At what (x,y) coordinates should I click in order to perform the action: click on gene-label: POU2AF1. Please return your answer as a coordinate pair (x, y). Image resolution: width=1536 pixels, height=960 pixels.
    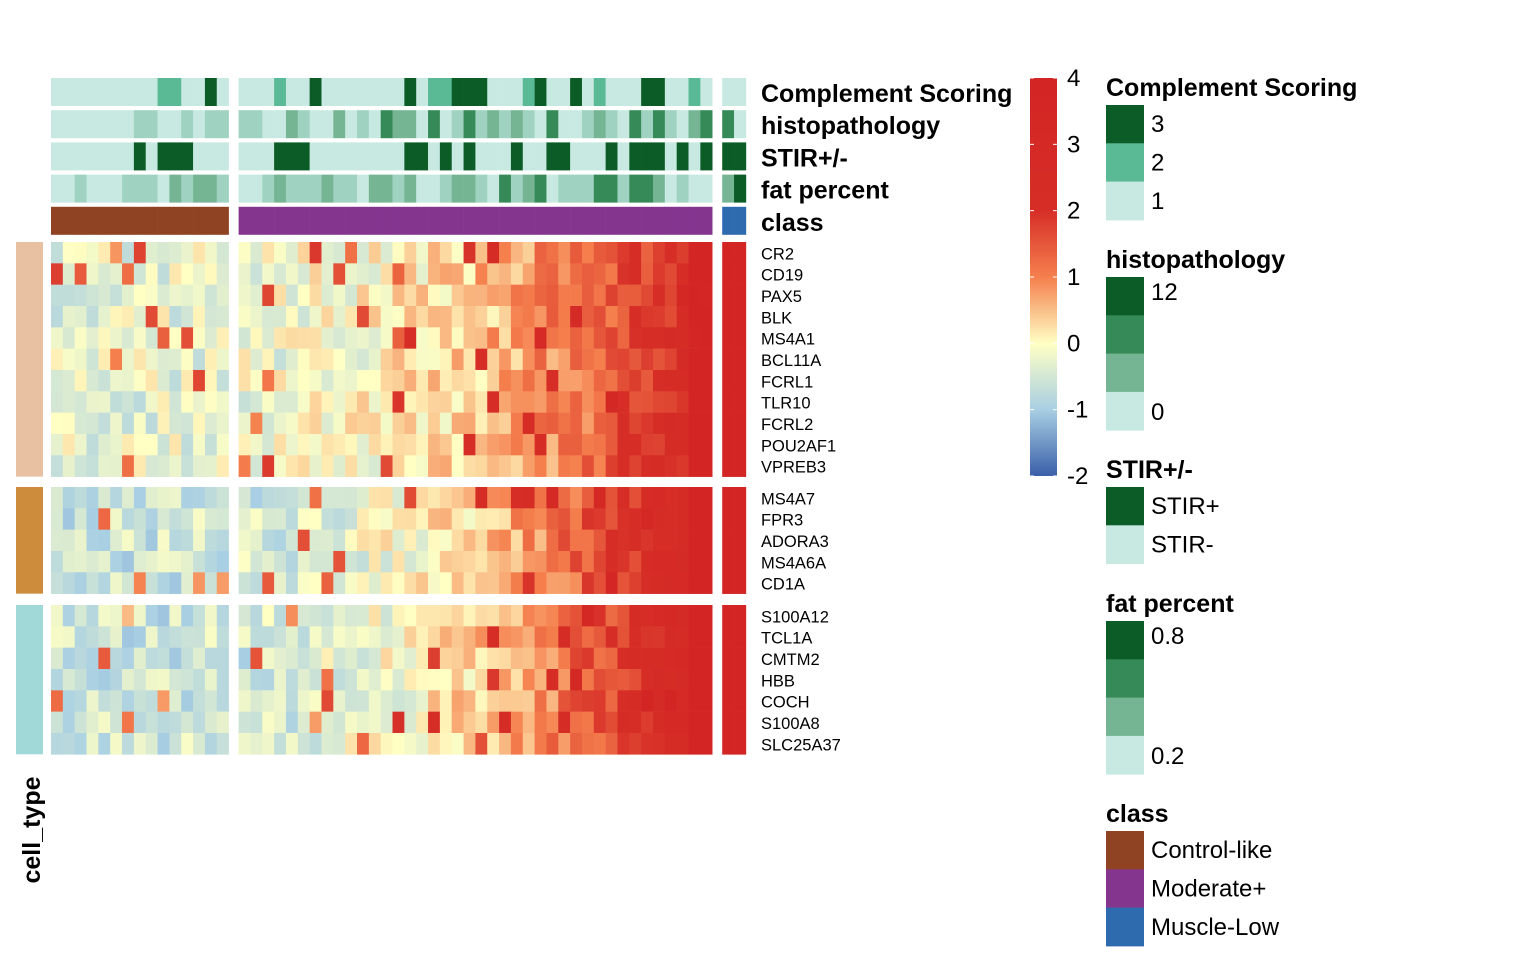
    Looking at the image, I should click on (798, 446).